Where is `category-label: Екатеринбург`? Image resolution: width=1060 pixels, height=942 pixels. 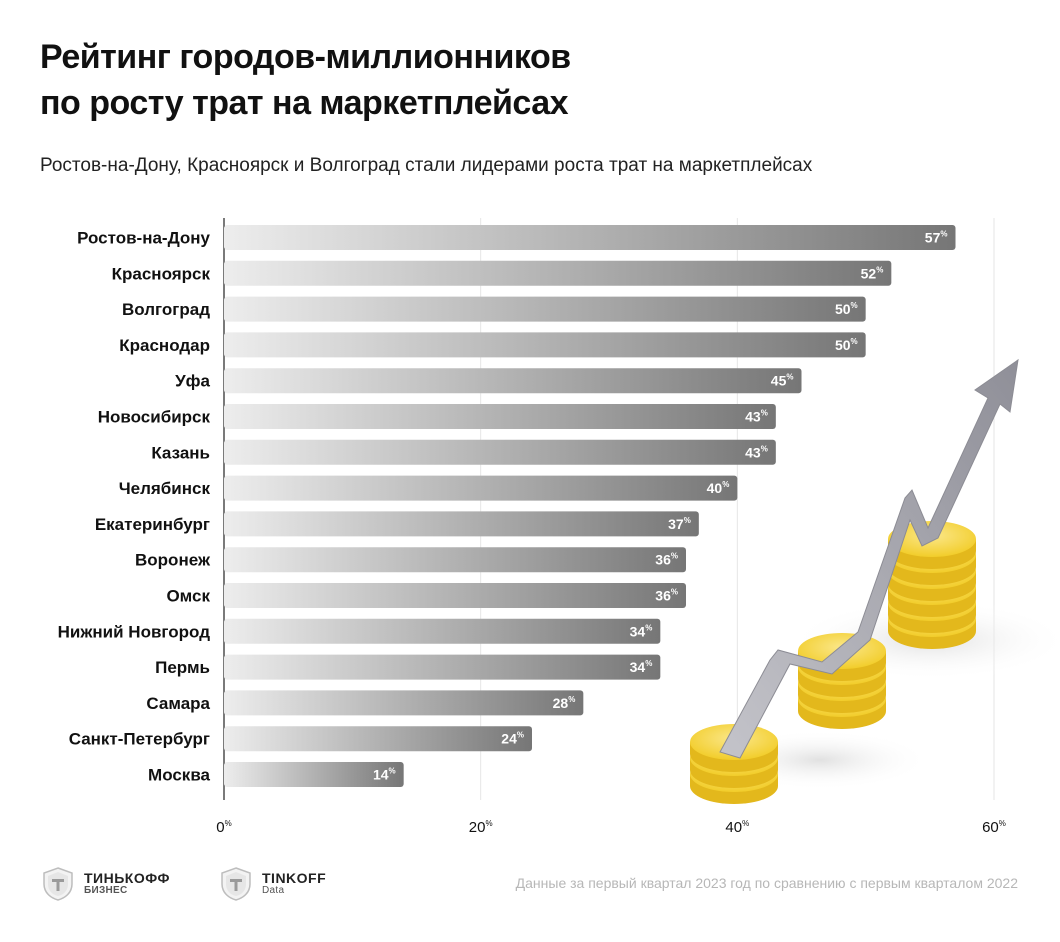 category-label: Екатеринбург is located at coordinates (152, 524).